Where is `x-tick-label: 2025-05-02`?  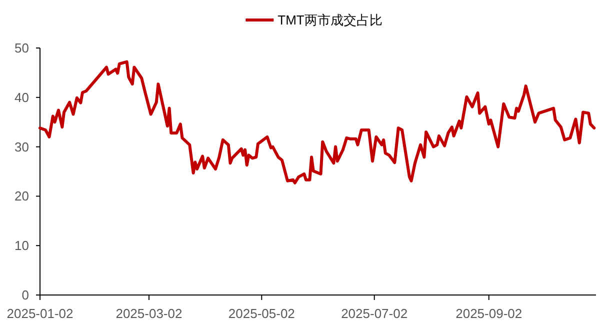 x-tick-label: 2025-05-02 is located at coordinates (261, 313).